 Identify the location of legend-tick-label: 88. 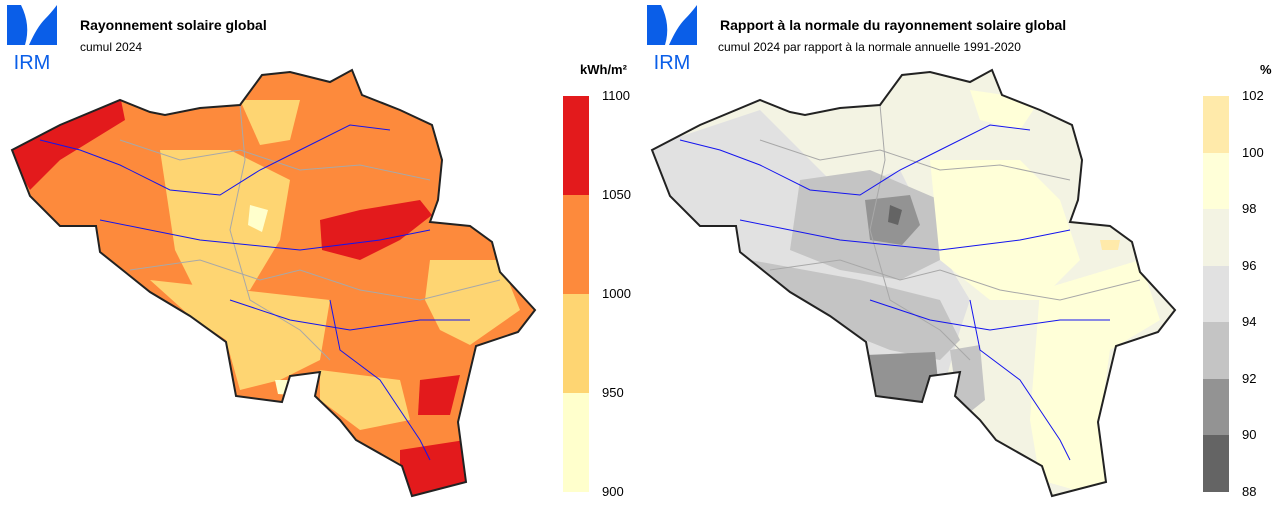
(1249, 491).